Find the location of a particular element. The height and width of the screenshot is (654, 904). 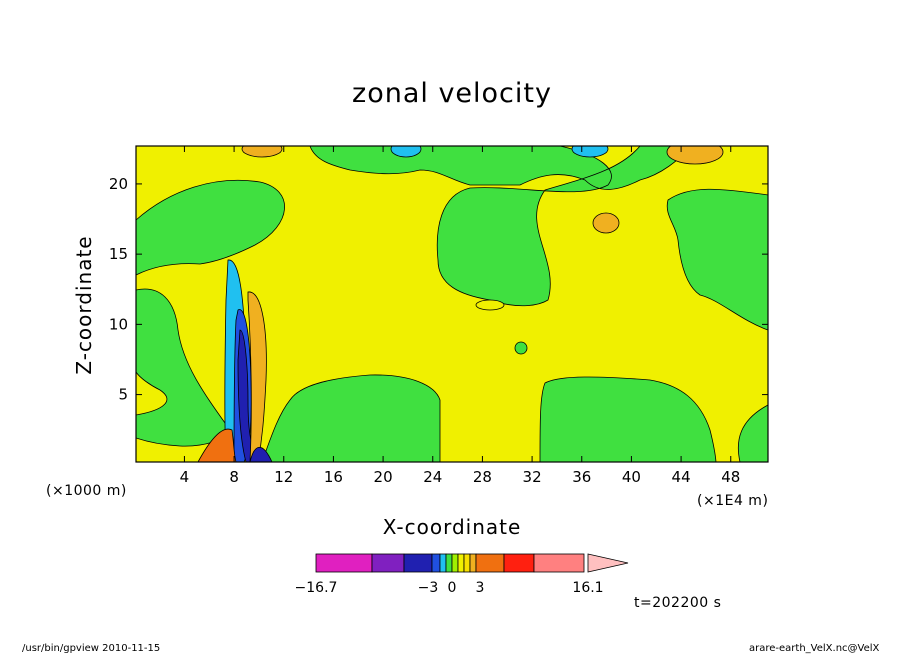

contour-green-island is located at coordinates (521, 348).